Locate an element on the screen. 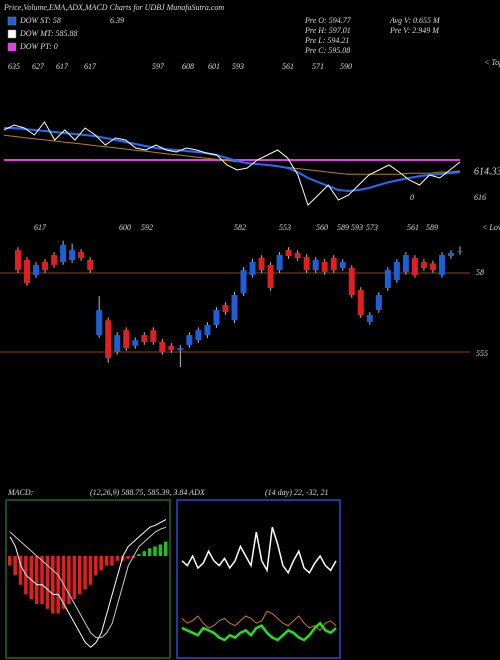 This screenshot has height=660, width=500. level-label: 582 is located at coordinates (240, 227).